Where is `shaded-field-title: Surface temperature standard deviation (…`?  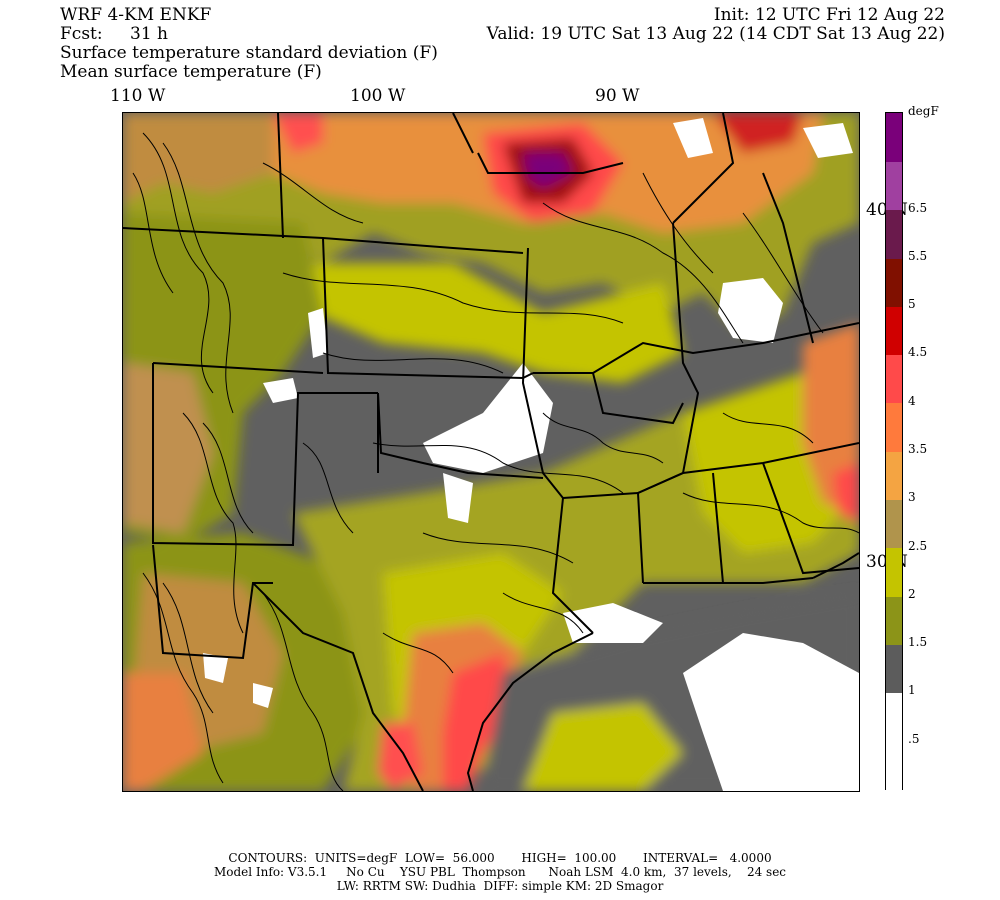
shaded-field-title: Surface temperature standard deviation (… is located at coordinates (249, 53).